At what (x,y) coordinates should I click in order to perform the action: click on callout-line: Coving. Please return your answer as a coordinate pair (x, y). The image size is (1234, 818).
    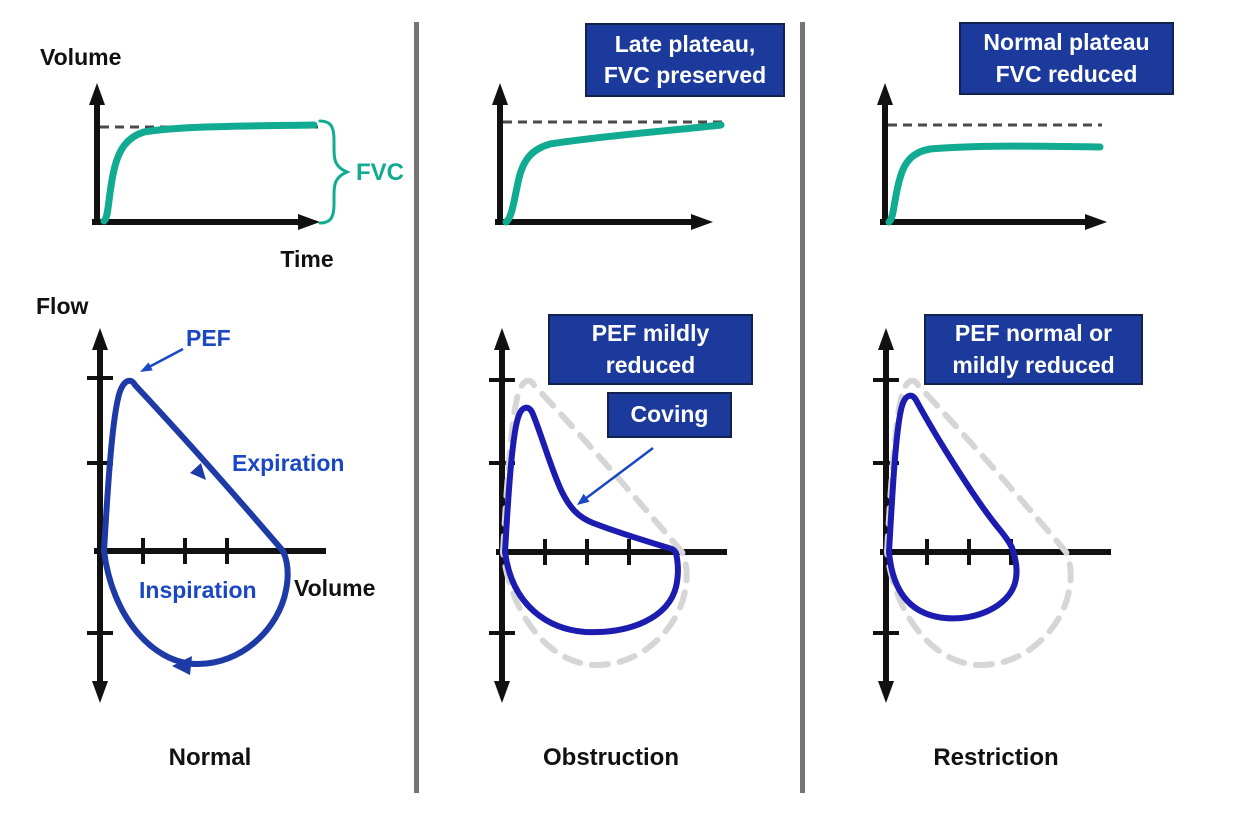
    Looking at the image, I should click on (669, 414).